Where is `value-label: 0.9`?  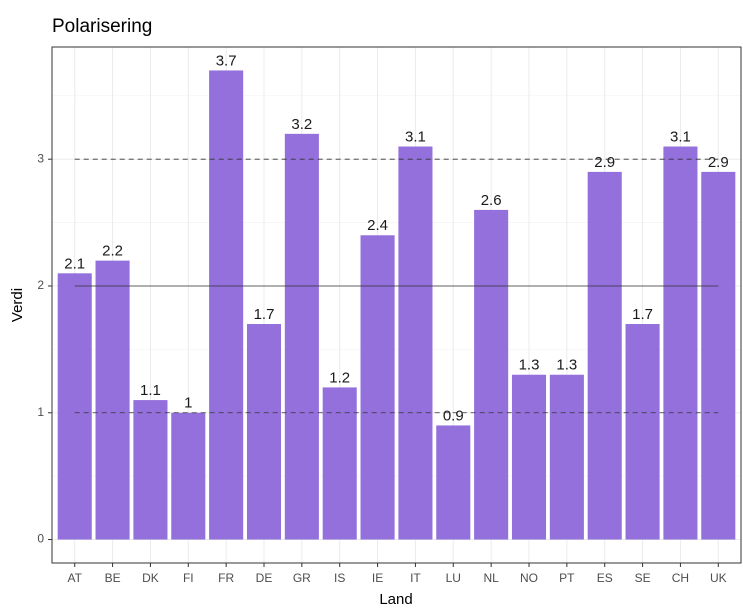
value-label: 0.9 is located at coordinates (453, 415).